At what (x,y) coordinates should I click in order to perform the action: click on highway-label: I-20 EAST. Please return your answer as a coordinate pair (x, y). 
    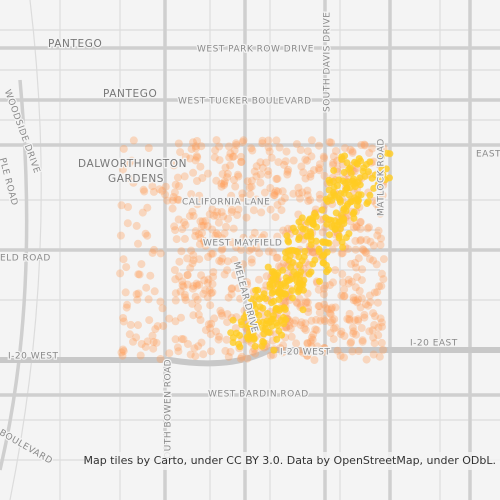
    Looking at the image, I should click on (434, 344).